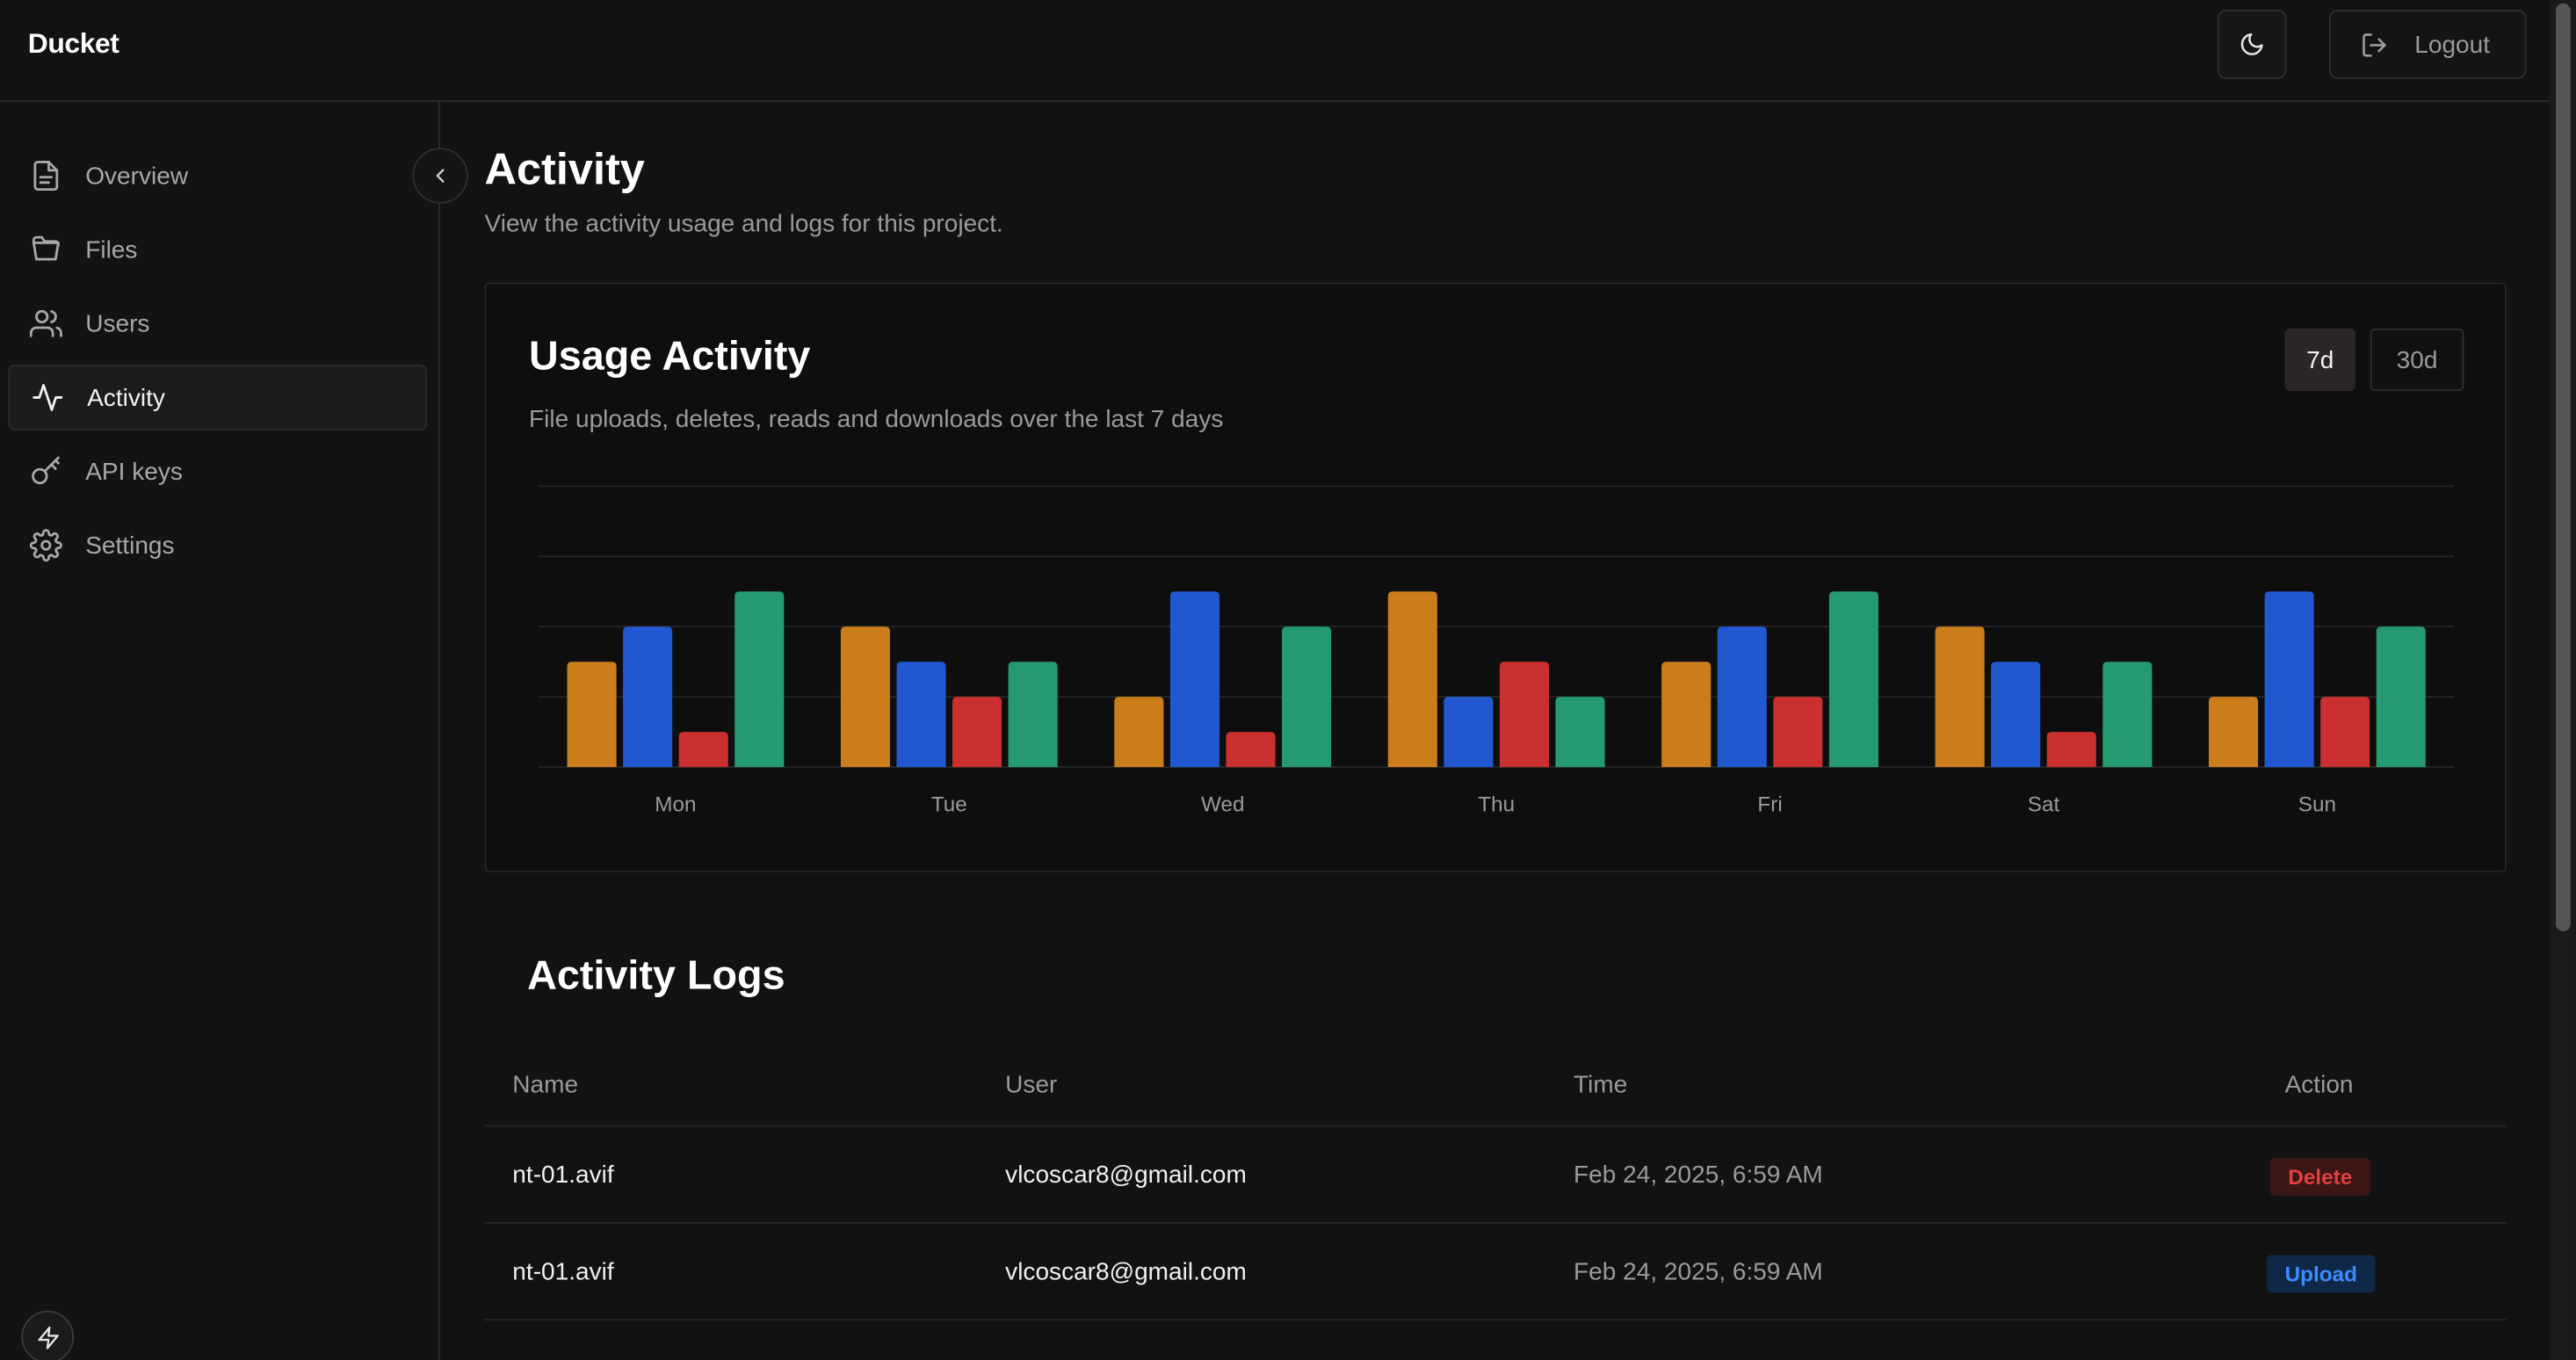 The width and height of the screenshot is (2576, 1360). What do you see at coordinates (2417, 359) in the screenshot?
I see `range-30d-button: 30d` at bounding box center [2417, 359].